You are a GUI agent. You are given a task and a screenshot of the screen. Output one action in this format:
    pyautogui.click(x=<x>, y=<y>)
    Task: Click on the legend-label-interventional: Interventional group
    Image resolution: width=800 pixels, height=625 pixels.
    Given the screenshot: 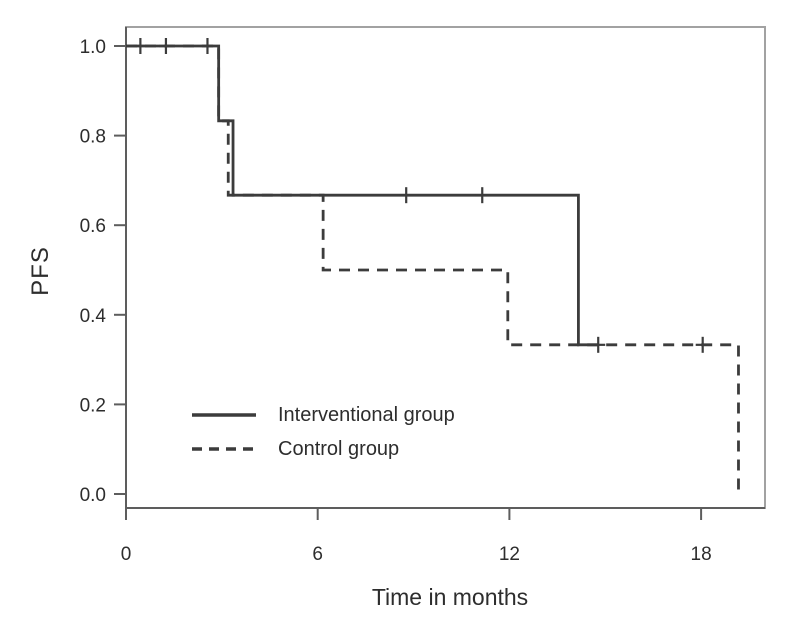 What is the action you would take?
    pyautogui.click(x=366, y=414)
    